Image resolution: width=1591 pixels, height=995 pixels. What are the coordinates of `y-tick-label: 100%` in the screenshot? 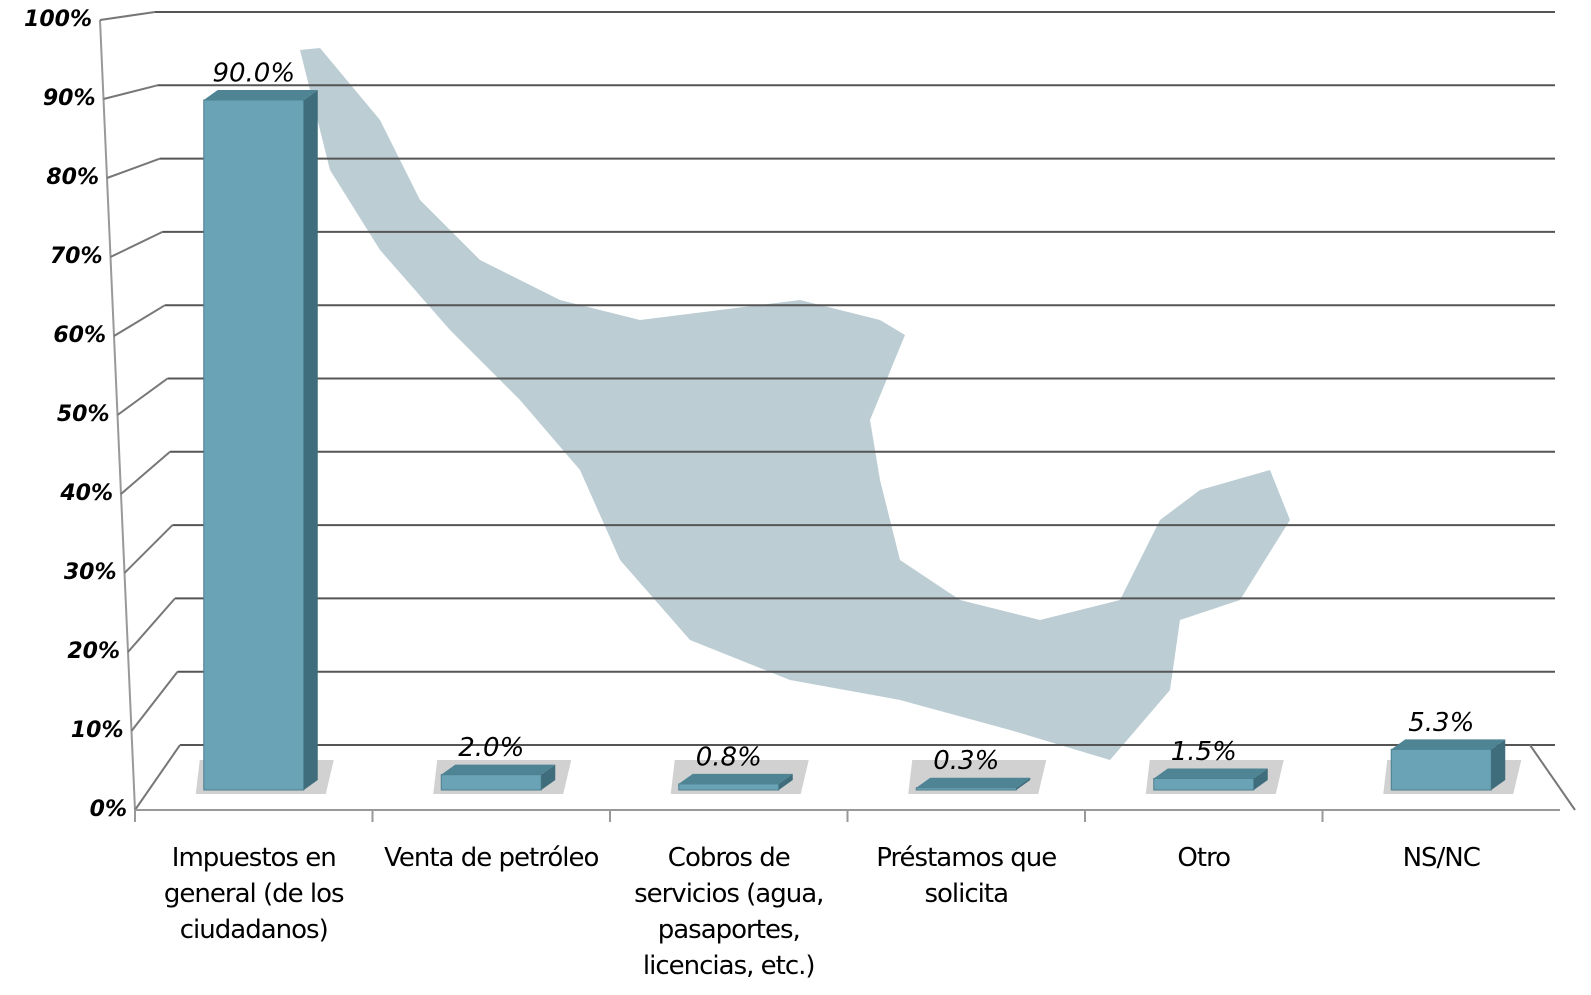 It's located at (58, 19).